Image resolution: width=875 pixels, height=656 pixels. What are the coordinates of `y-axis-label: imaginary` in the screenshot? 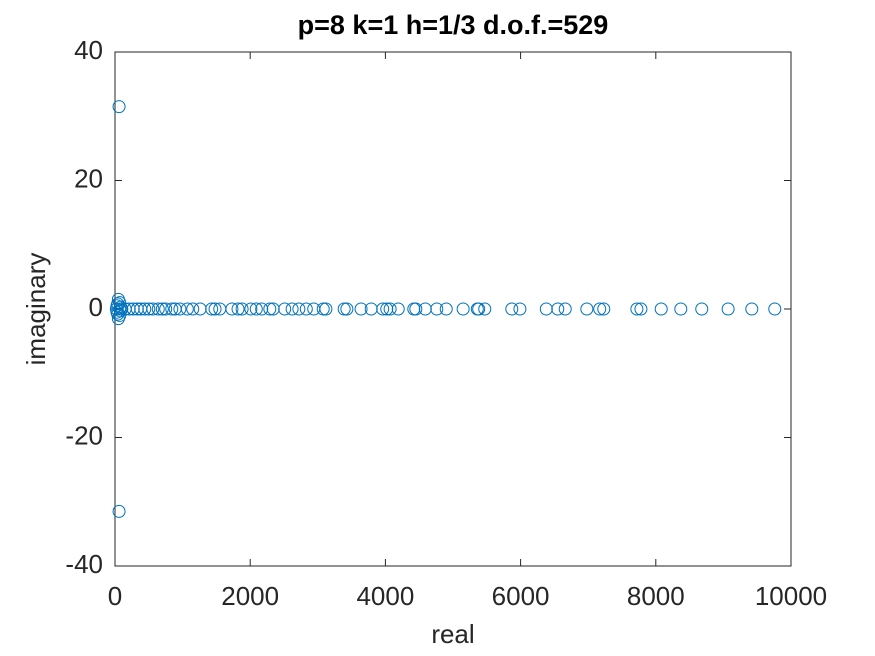 It's located at (36, 309).